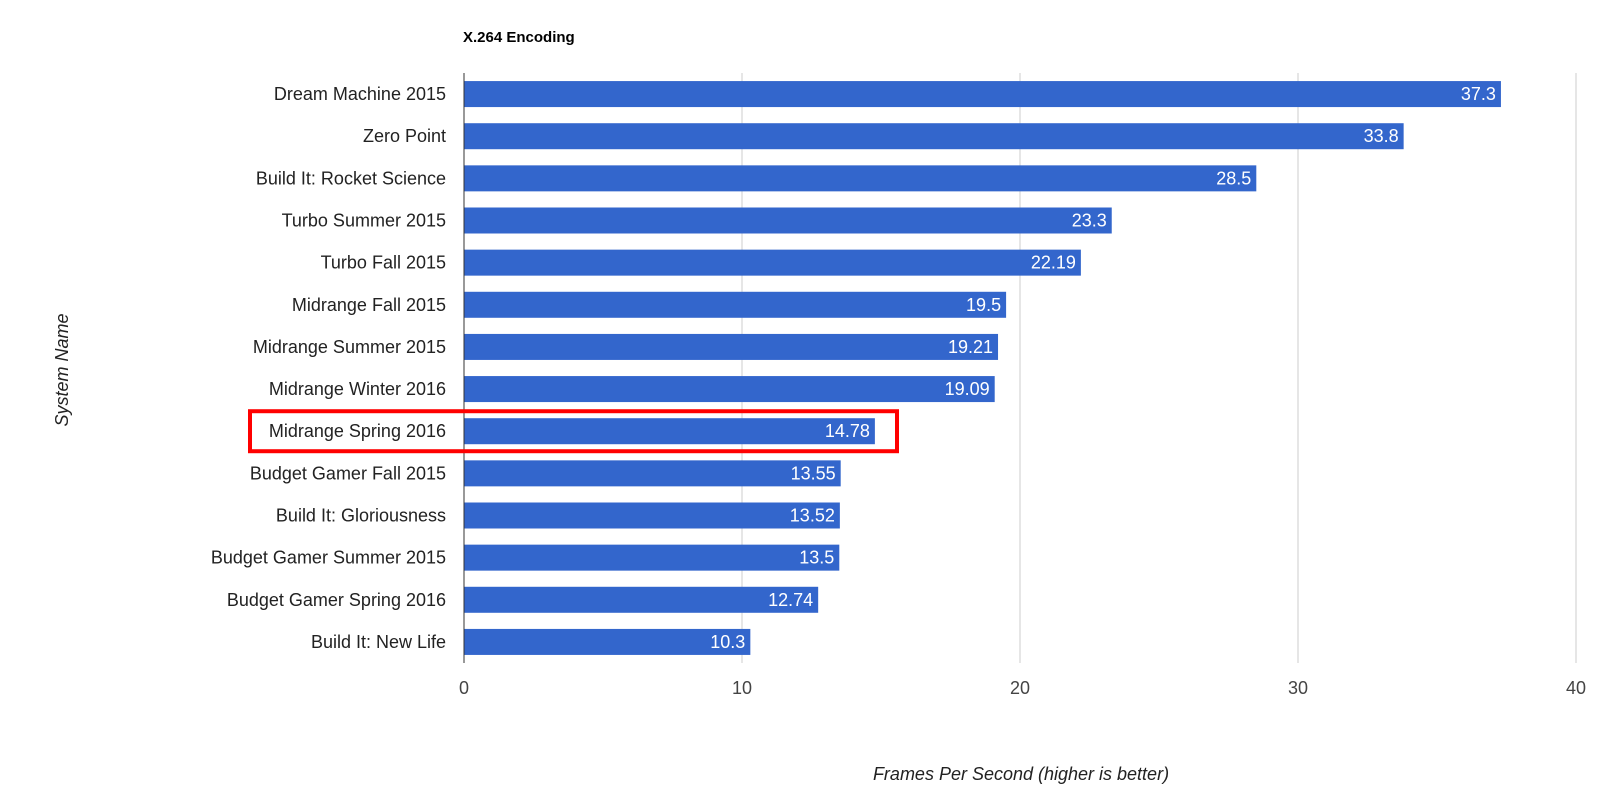 This screenshot has height=802, width=1612. I want to click on category-label: Turbo Summer 2015, so click(364, 221).